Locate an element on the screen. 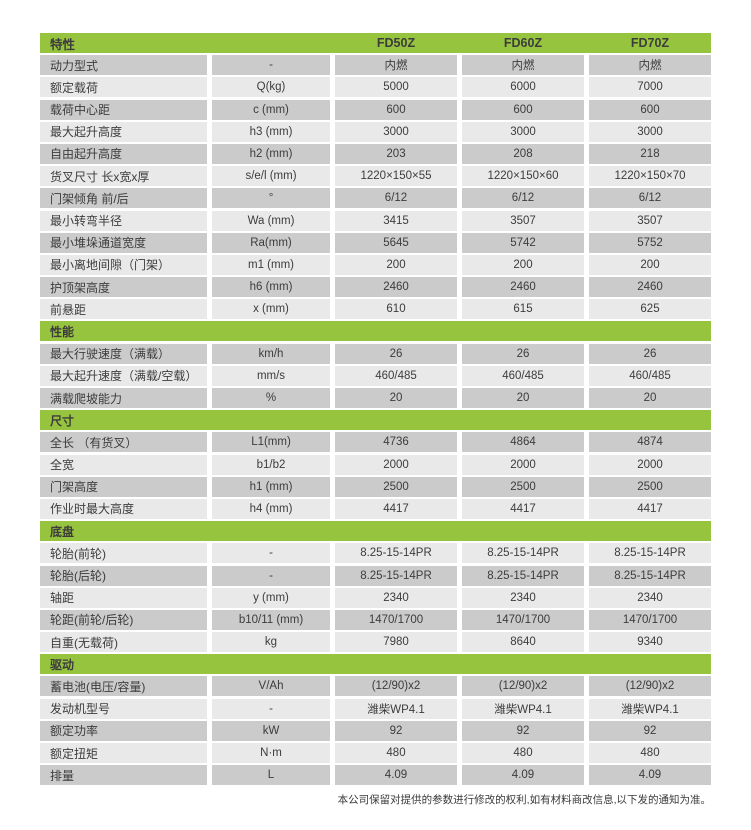 The image size is (751, 830). row-value: 208 is located at coordinates (523, 153).